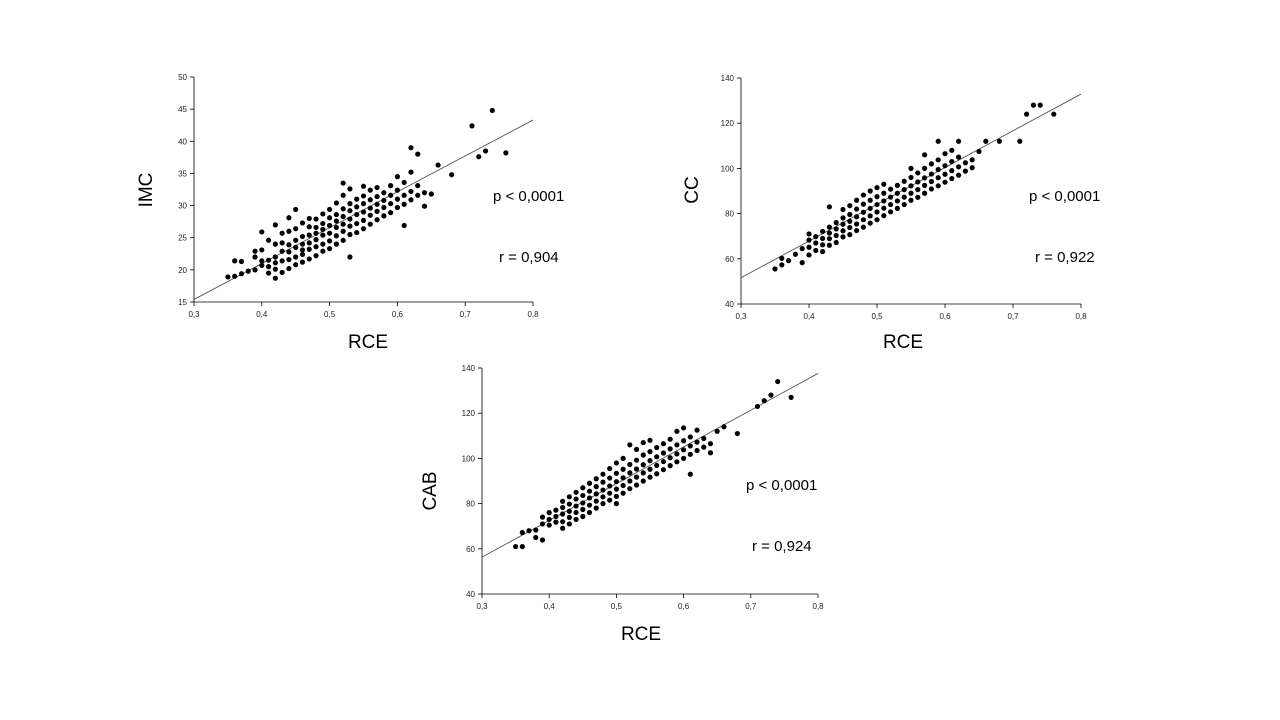  I want to click on y-axis-label: IMC, so click(146, 190).